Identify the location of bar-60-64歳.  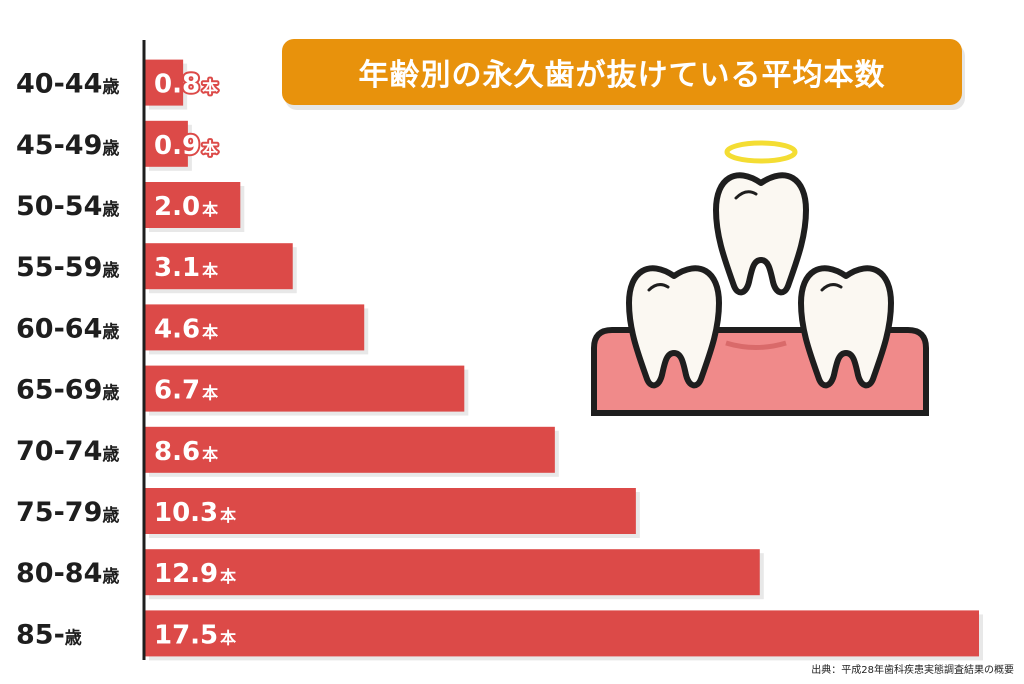
(255, 327).